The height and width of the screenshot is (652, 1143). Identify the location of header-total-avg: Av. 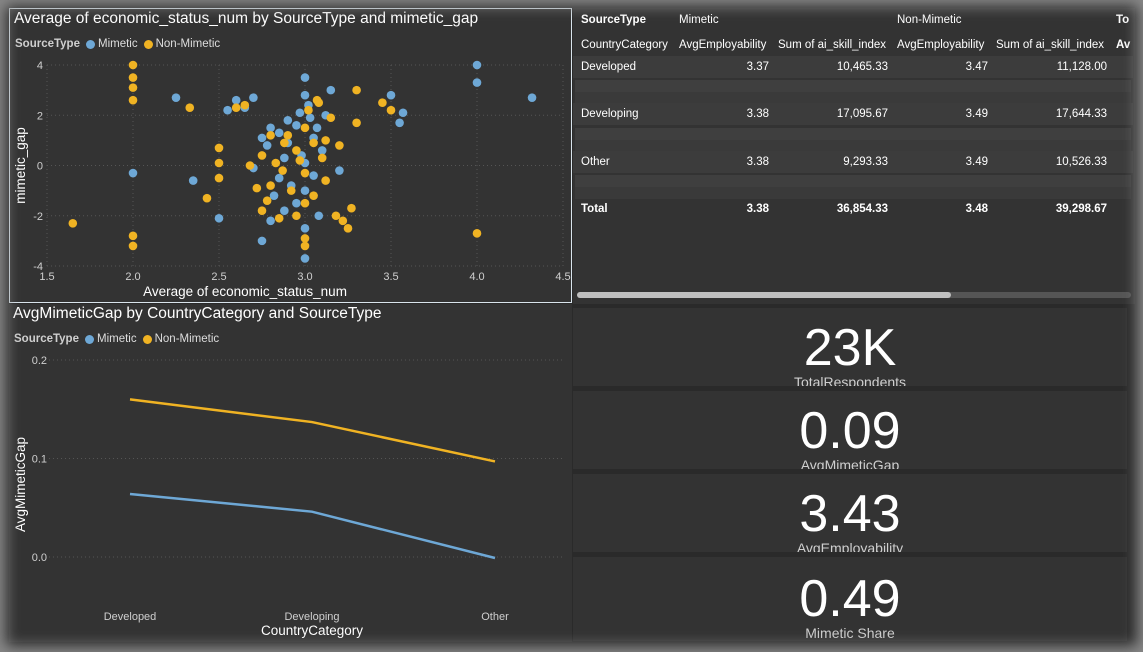
(1123, 45).